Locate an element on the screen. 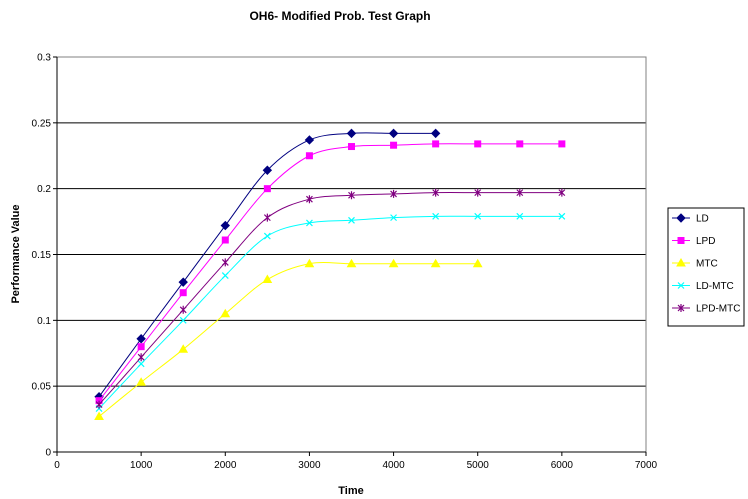 The height and width of the screenshot is (499, 748). x-tick-label: 0 is located at coordinates (57, 465).